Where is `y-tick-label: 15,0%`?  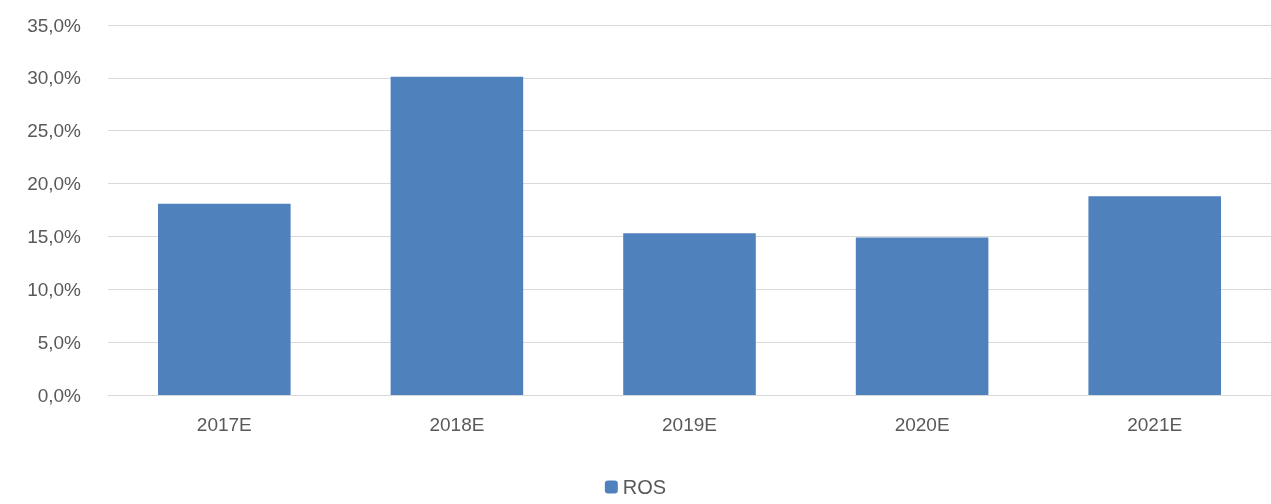 y-tick-label: 15,0% is located at coordinates (54, 236).